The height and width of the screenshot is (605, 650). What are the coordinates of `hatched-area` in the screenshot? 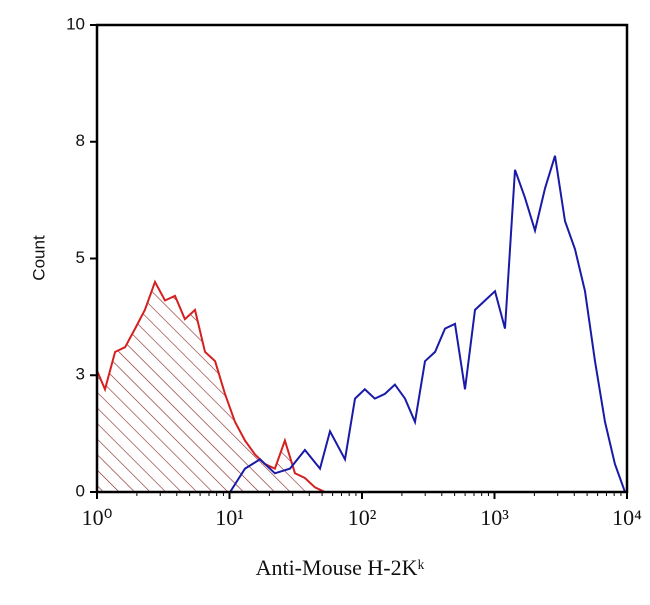 It's located at (211, 386).